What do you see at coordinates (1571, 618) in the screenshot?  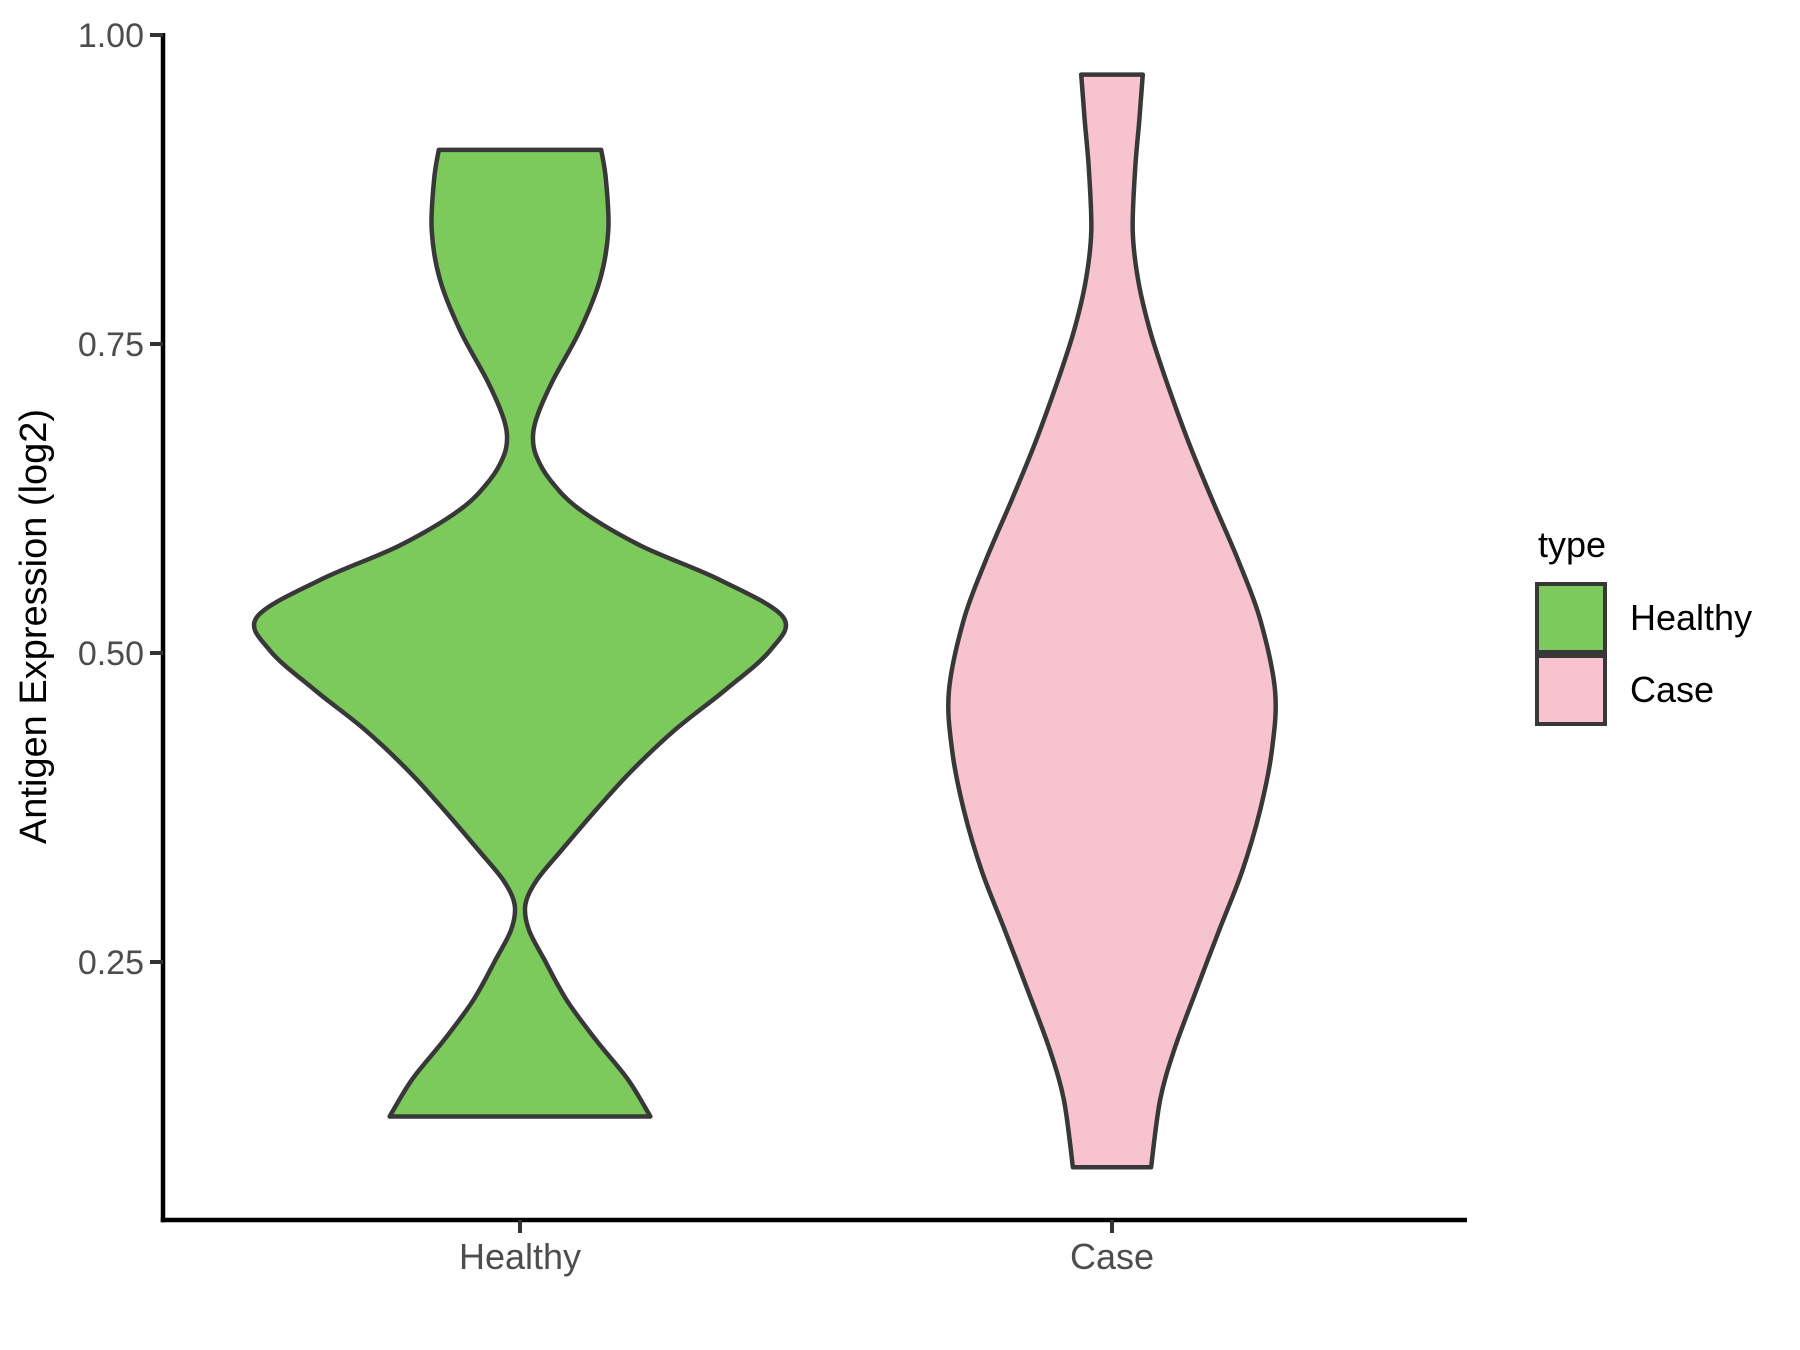 I see `legend-key-healthy` at bounding box center [1571, 618].